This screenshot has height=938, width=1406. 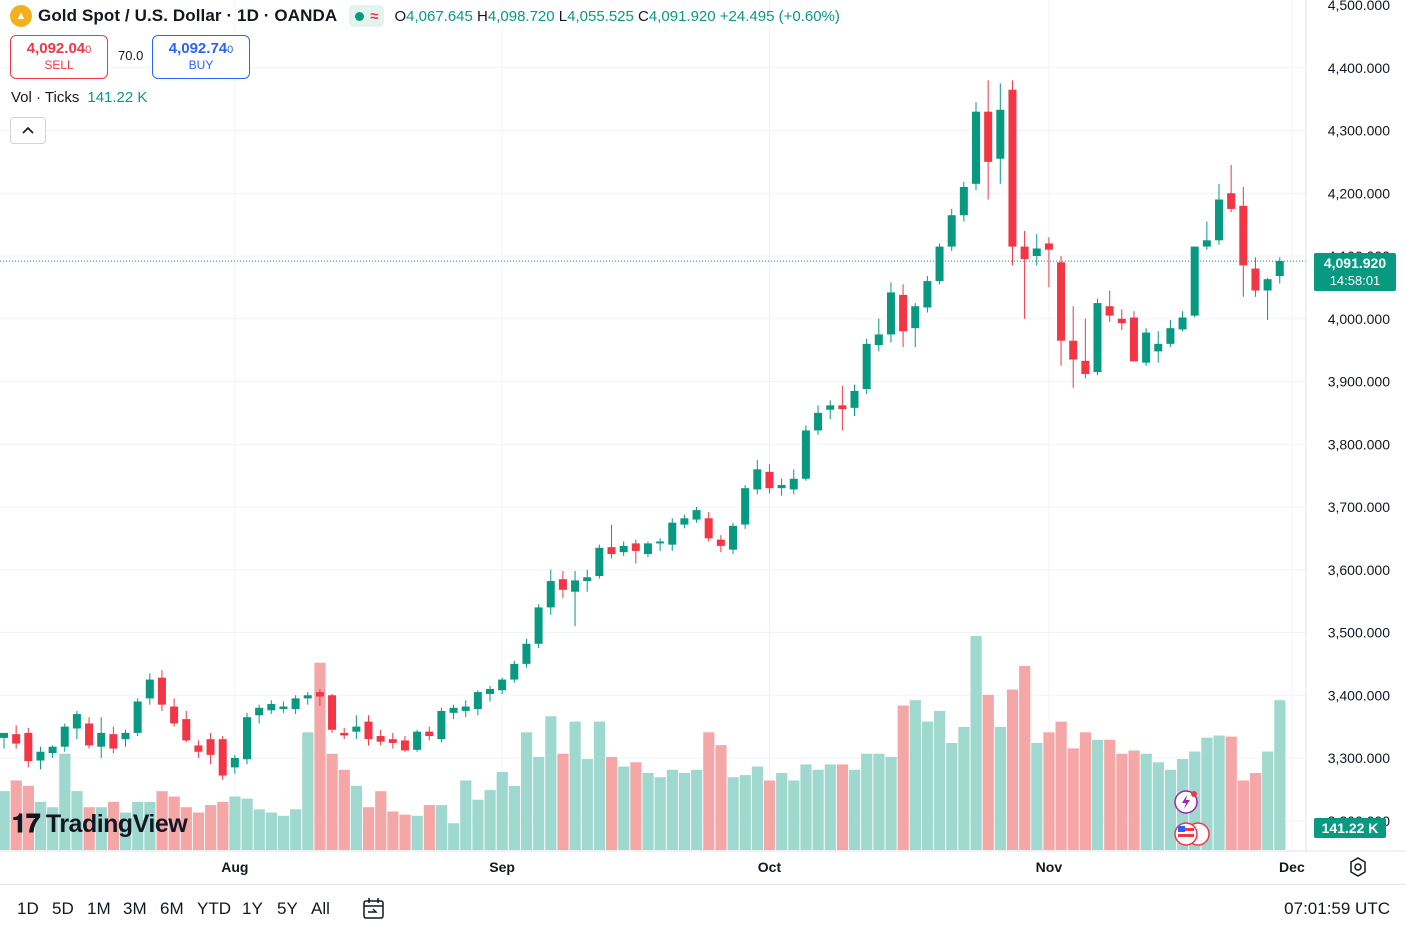 What do you see at coordinates (28, 130) in the screenshot?
I see `collapse-legend-button` at bounding box center [28, 130].